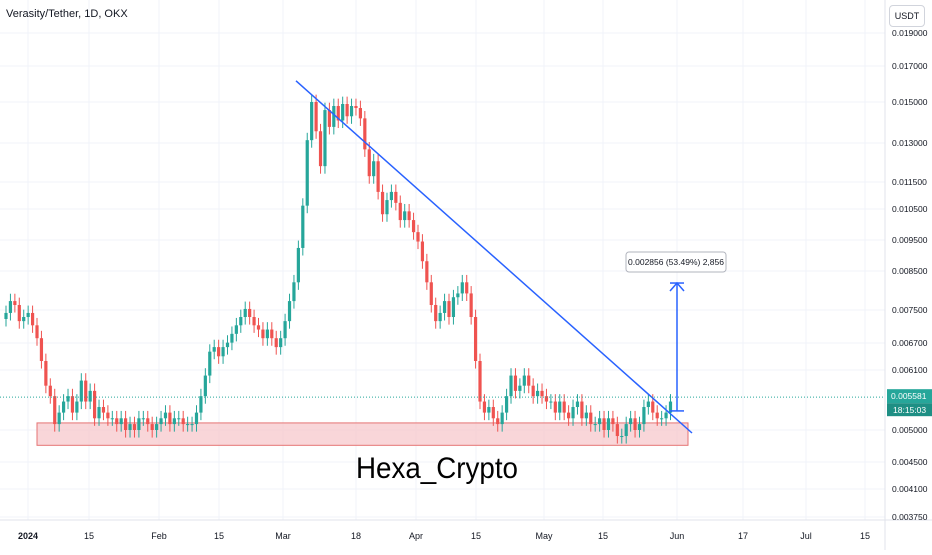  What do you see at coordinates (28, 536) in the screenshot?
I see `x-tick-label: 2024` at bounding box center [28, 536].